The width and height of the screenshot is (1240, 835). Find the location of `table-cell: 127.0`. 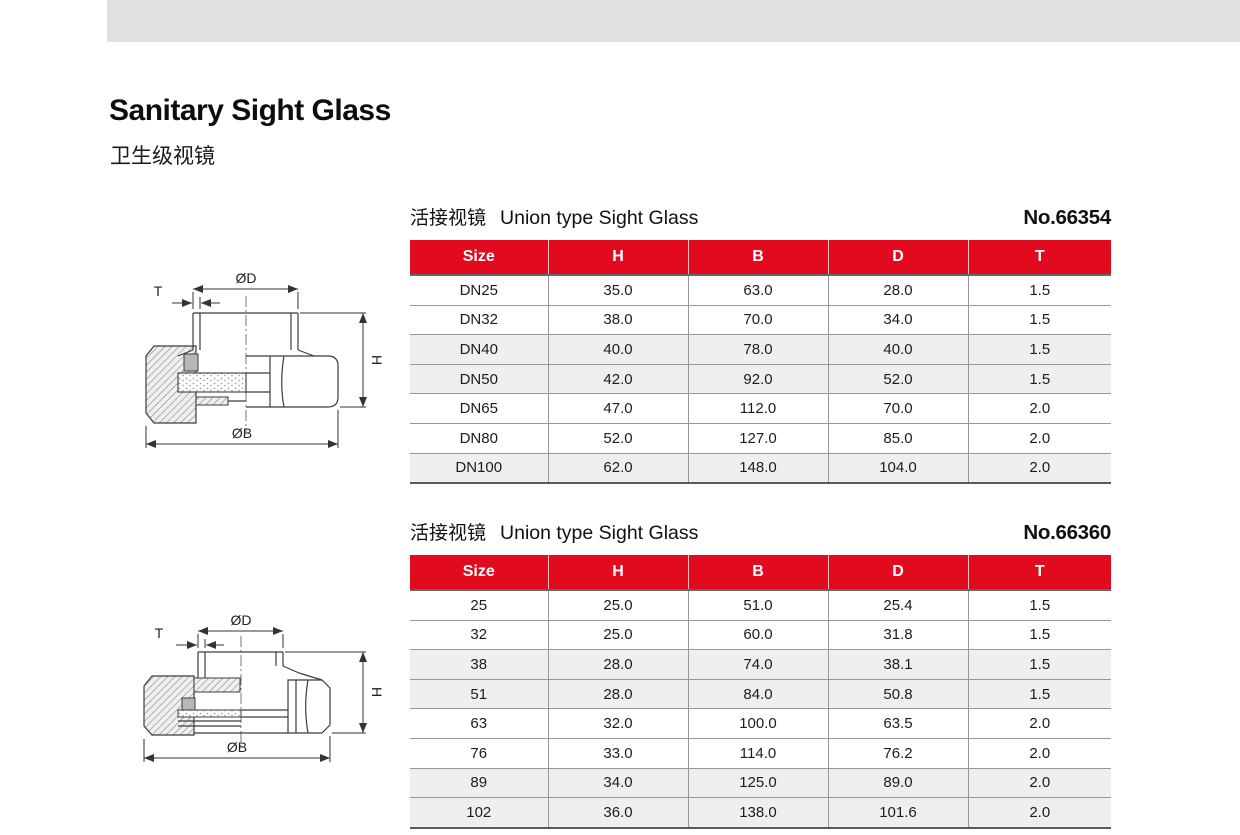

table-cell: 127.0 is located at coordinates (758, 438).